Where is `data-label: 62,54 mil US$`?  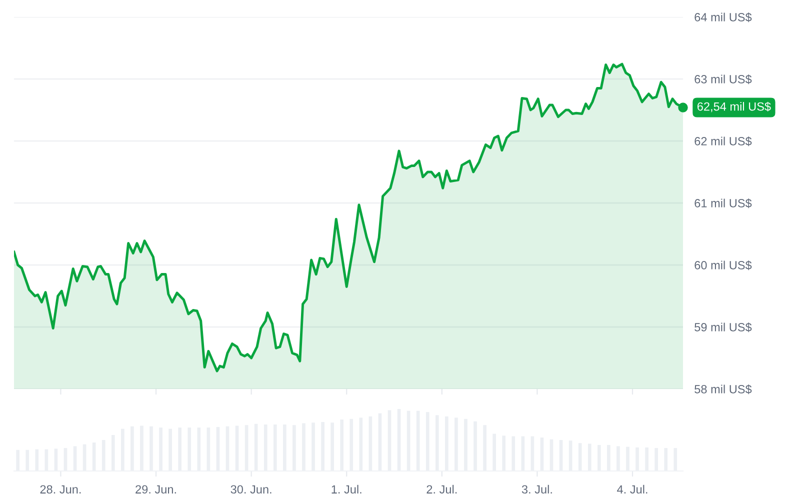
data-label: 62,54 mil US$ is located at coordinates (734, 107).